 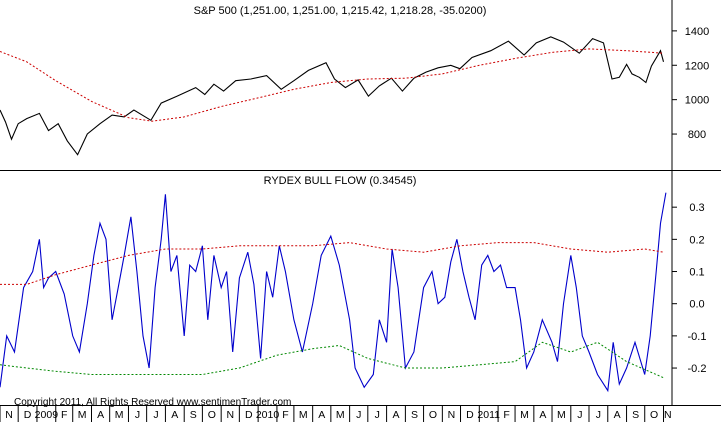 What do you see at coordinates (690, 83) in the screenshot?
I see `sp500-y-axis: 800 1000 1200 1400` at bounding box center [690, 83].